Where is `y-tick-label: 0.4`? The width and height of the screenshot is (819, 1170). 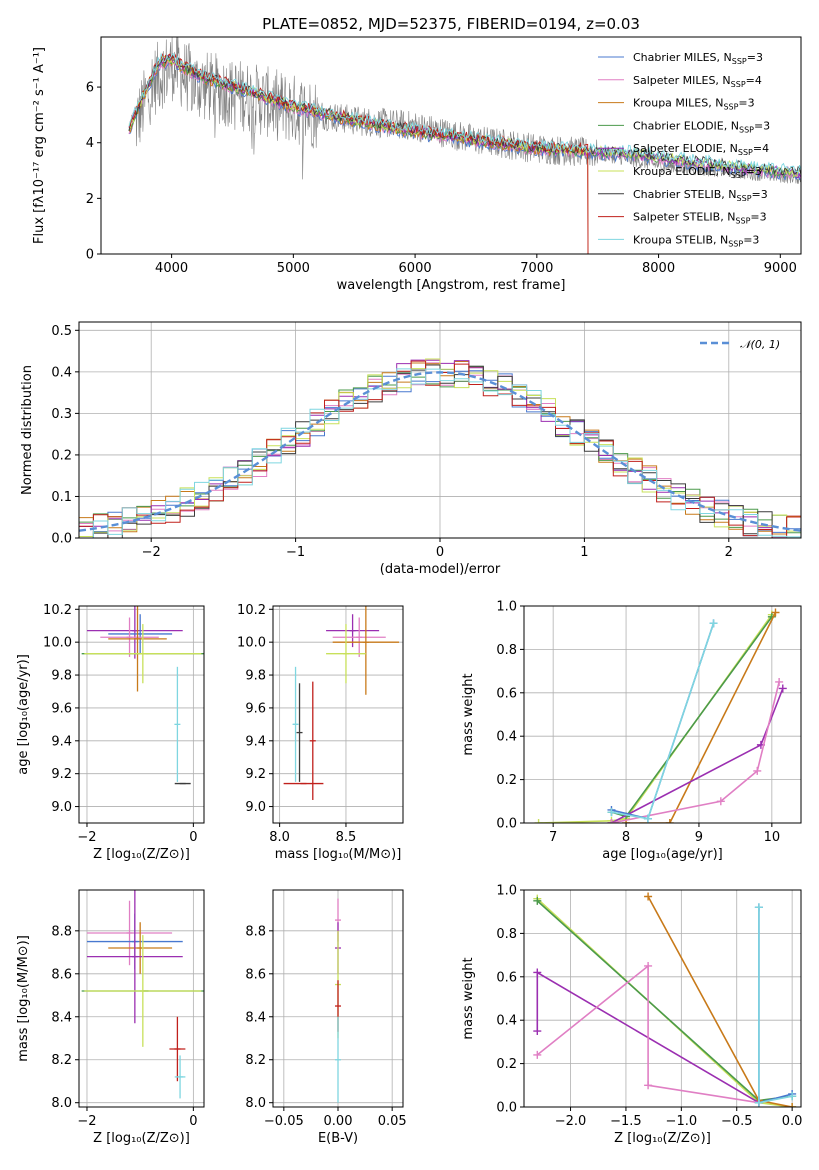 y-tick-label: 0.4 is located at coordinates (61, 372).